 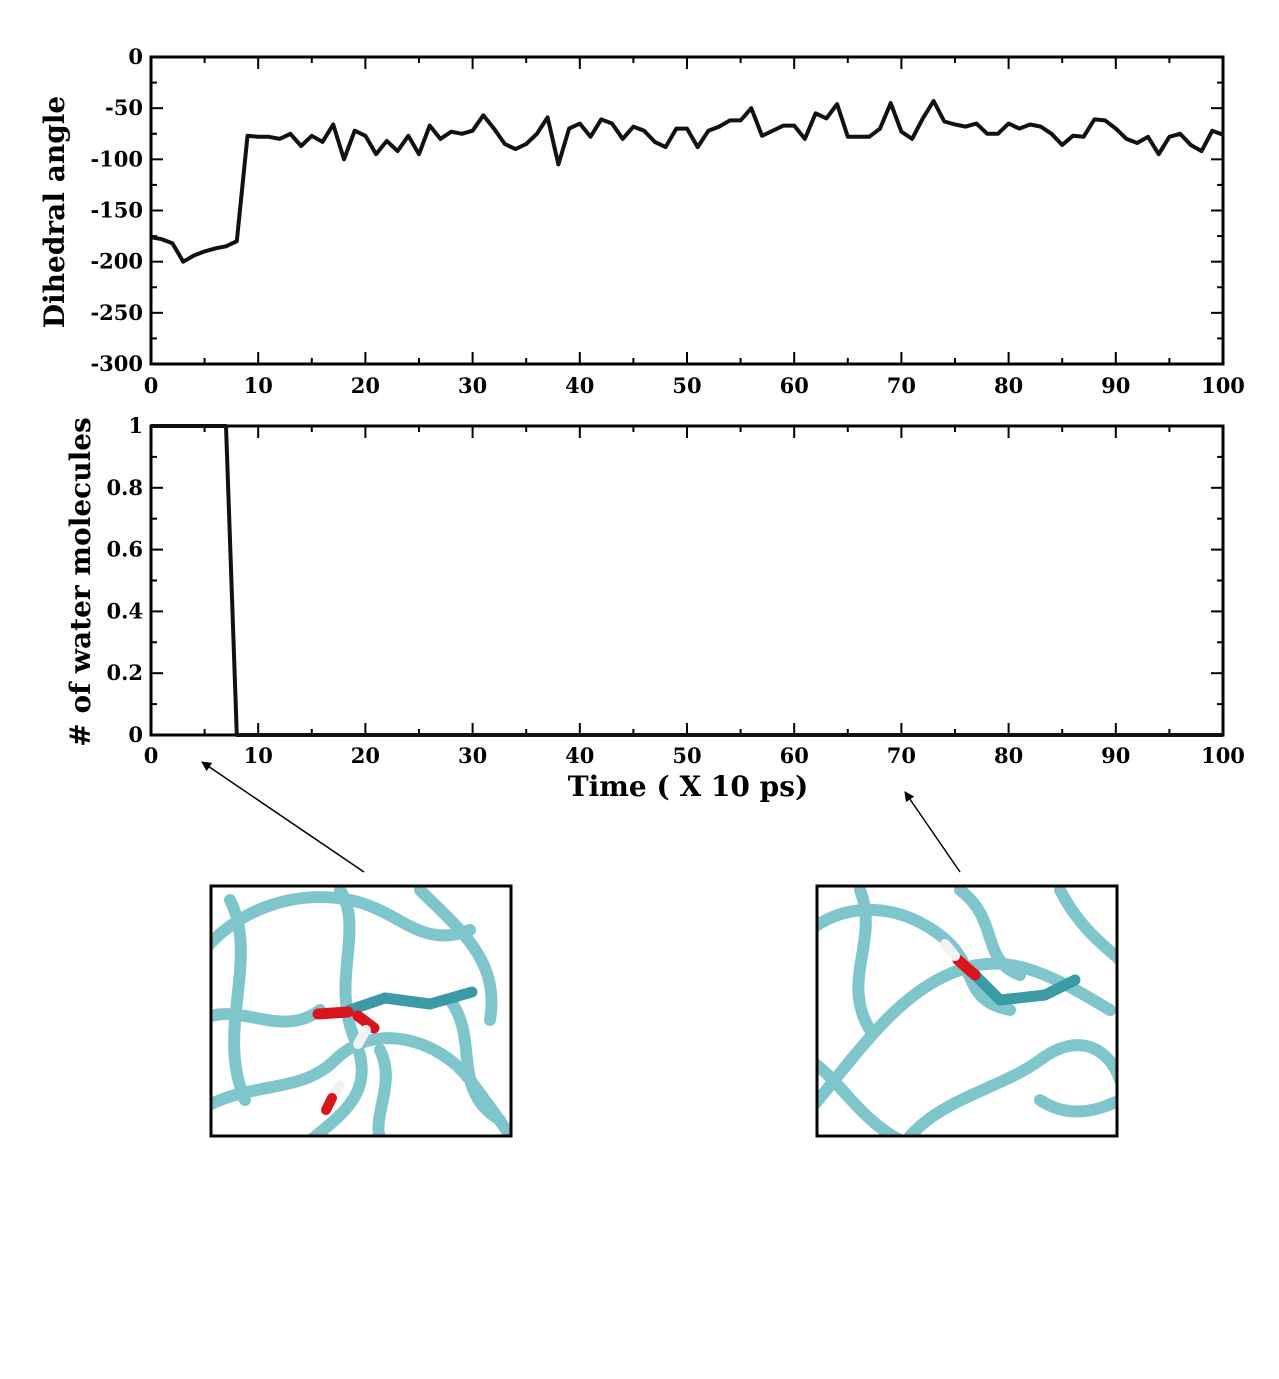 What do you see at coordinates (688, 786) in the screenshot?
I see `x-axis-label: Time ( X 10 ps)` at bounding box center [688, 786].